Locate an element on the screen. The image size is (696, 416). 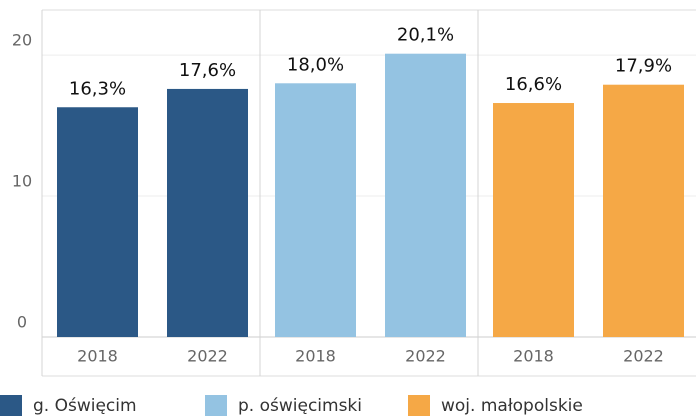
legend-label: woj. małopolskie is located at coordinates (512, 406).